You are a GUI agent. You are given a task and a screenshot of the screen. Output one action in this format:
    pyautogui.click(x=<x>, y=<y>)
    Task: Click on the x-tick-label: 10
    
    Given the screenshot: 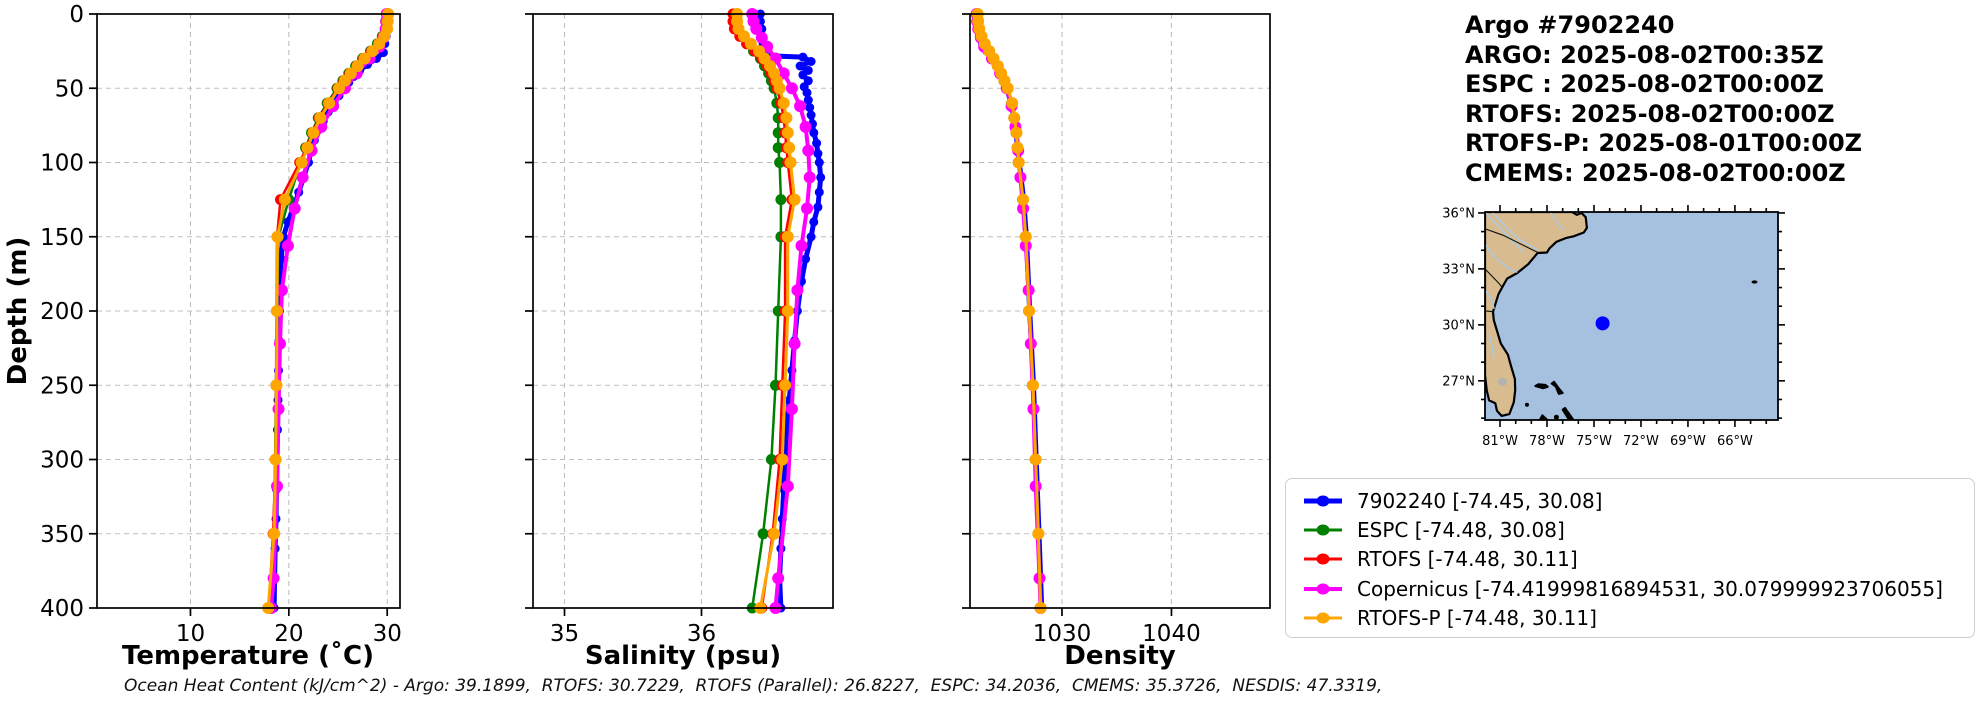 What is the action you would take?
    pyautogui.click(x=190, y=634)
    